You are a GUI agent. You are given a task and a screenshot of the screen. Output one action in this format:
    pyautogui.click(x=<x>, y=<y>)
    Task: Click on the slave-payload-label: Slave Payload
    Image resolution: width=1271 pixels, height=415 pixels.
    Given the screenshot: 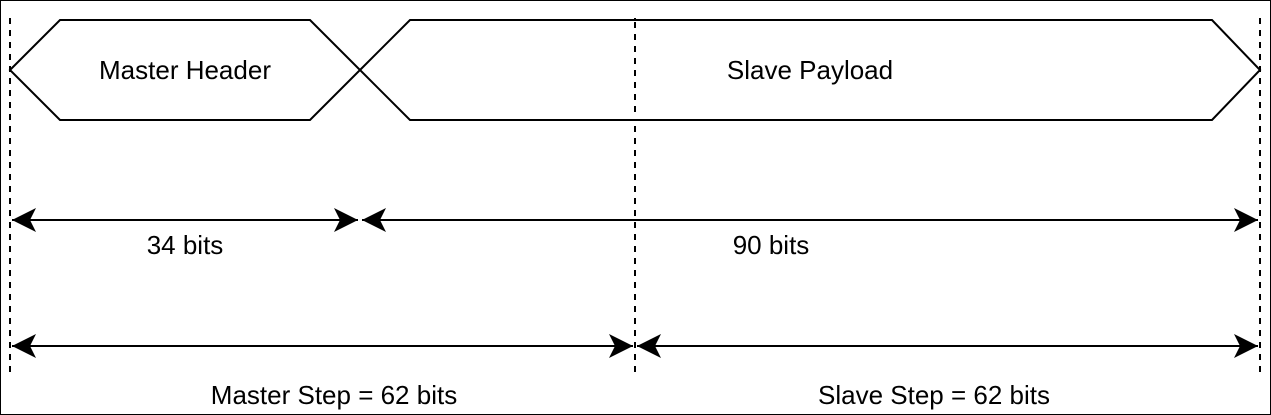 What is the action you would take?
    pyautogui.click(x=810, y=70)
    